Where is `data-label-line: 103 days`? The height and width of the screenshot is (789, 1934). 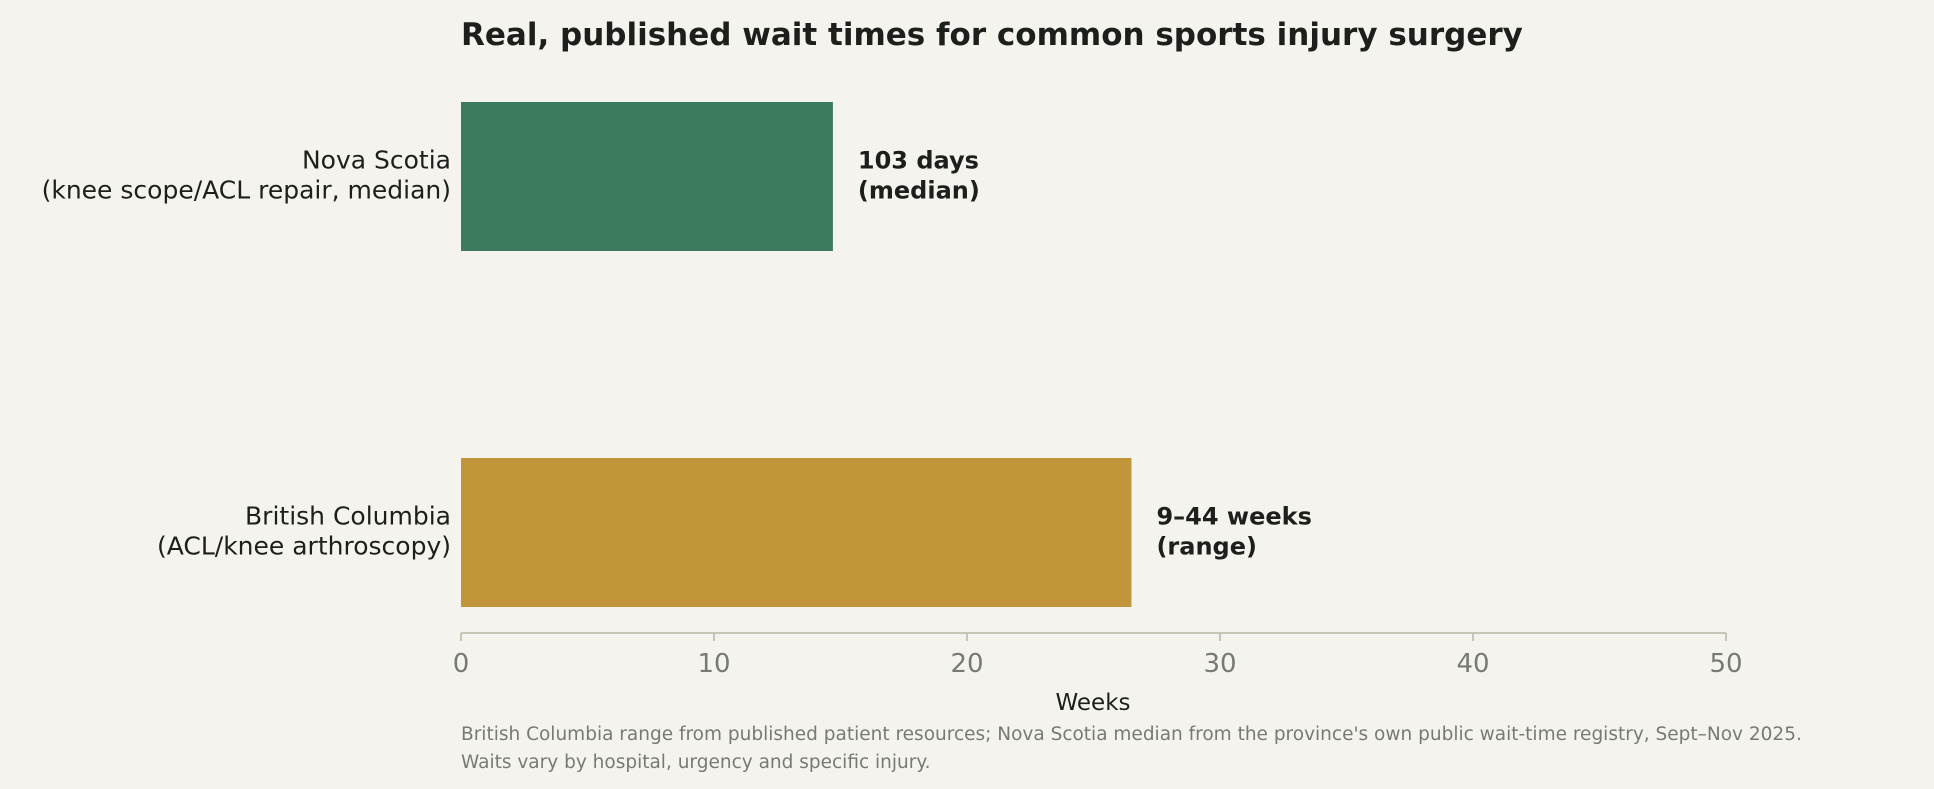
data-label-line: 103 days is located at coordinates (918, 161).